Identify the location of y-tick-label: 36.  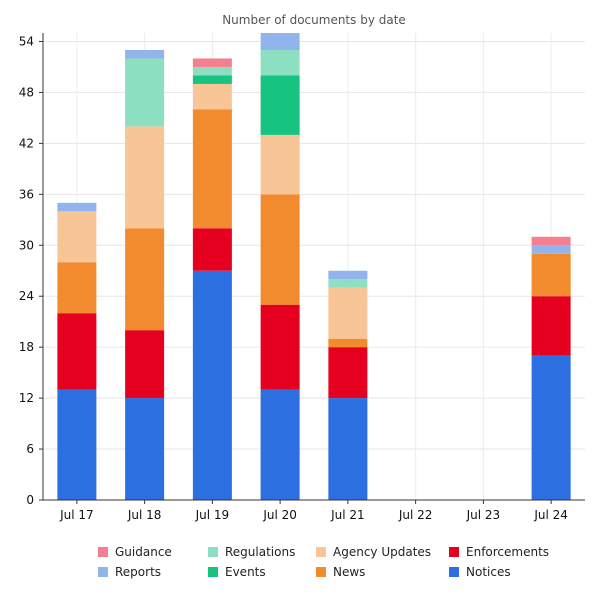
(26, 194).